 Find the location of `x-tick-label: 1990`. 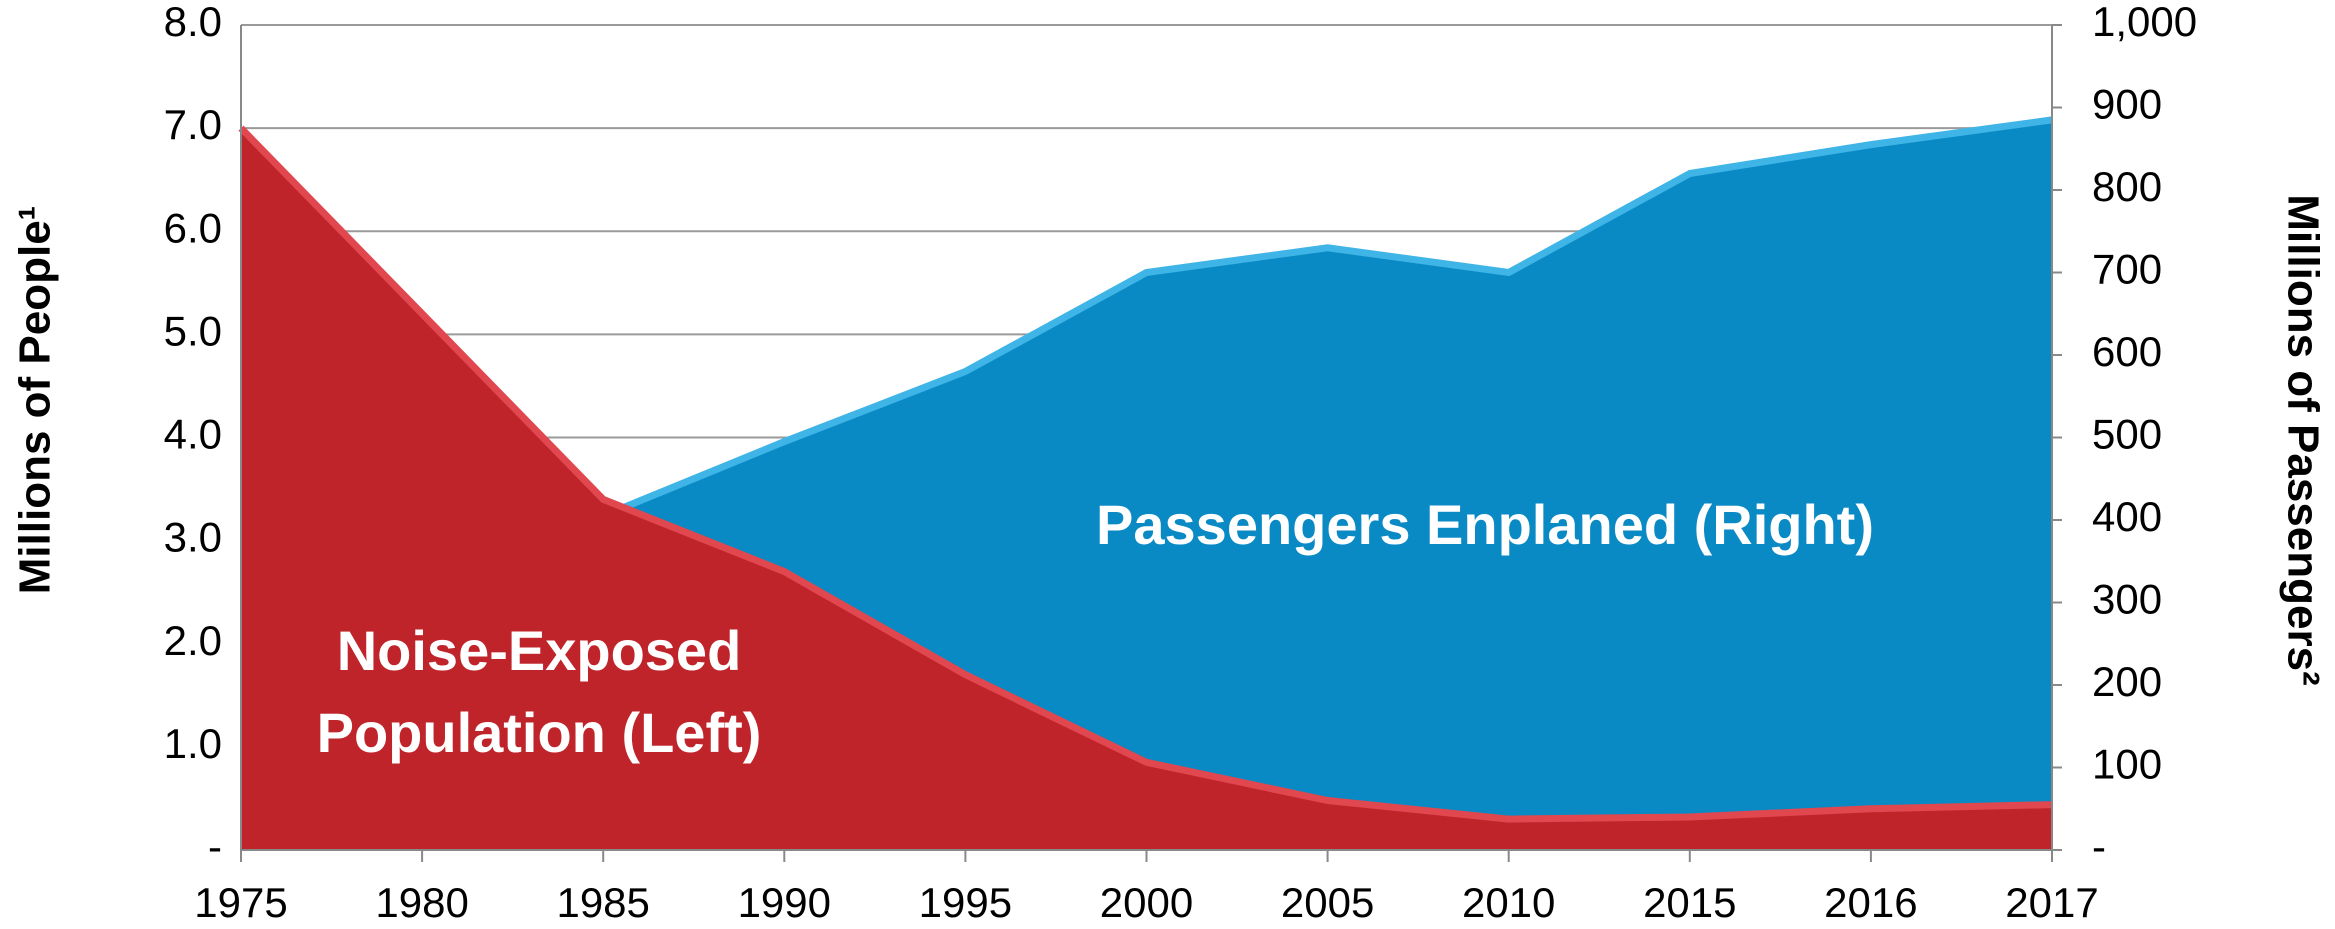

x-tick-label: 1990 is located at coordinates (784, 902).